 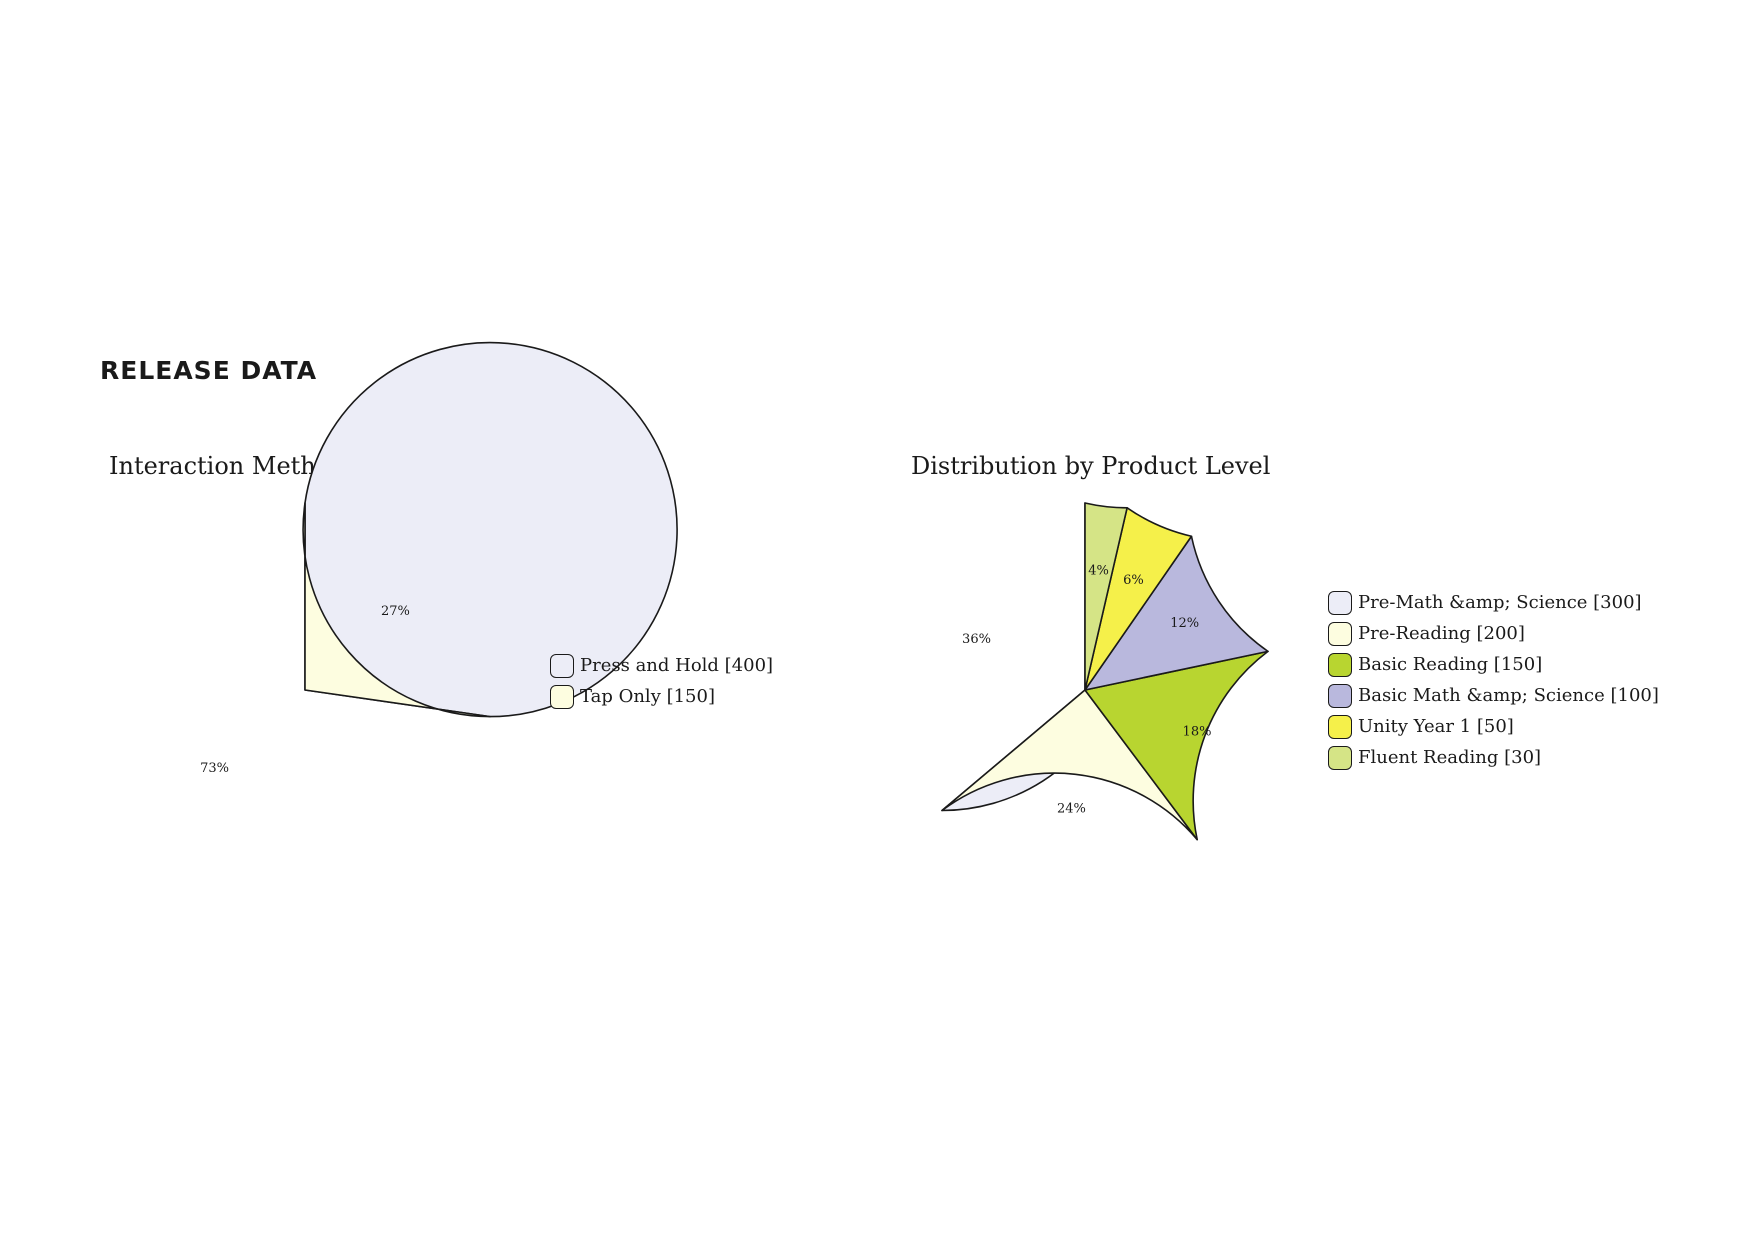 What do you see at coordinates (1106, 596) in the screenshot?
I see `pie-slice-fluent-reading` at bounding box center [1106, 596].